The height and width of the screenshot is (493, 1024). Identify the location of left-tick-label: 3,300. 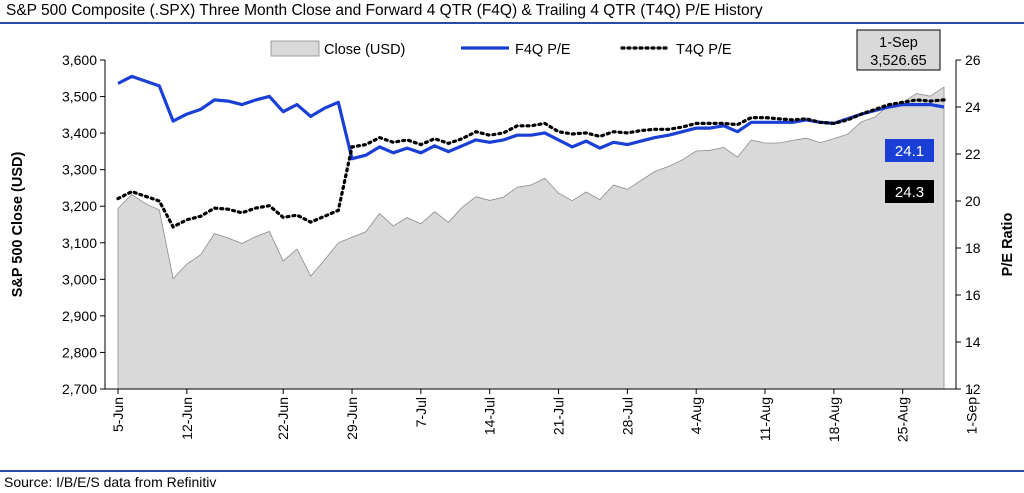
(79, 170).